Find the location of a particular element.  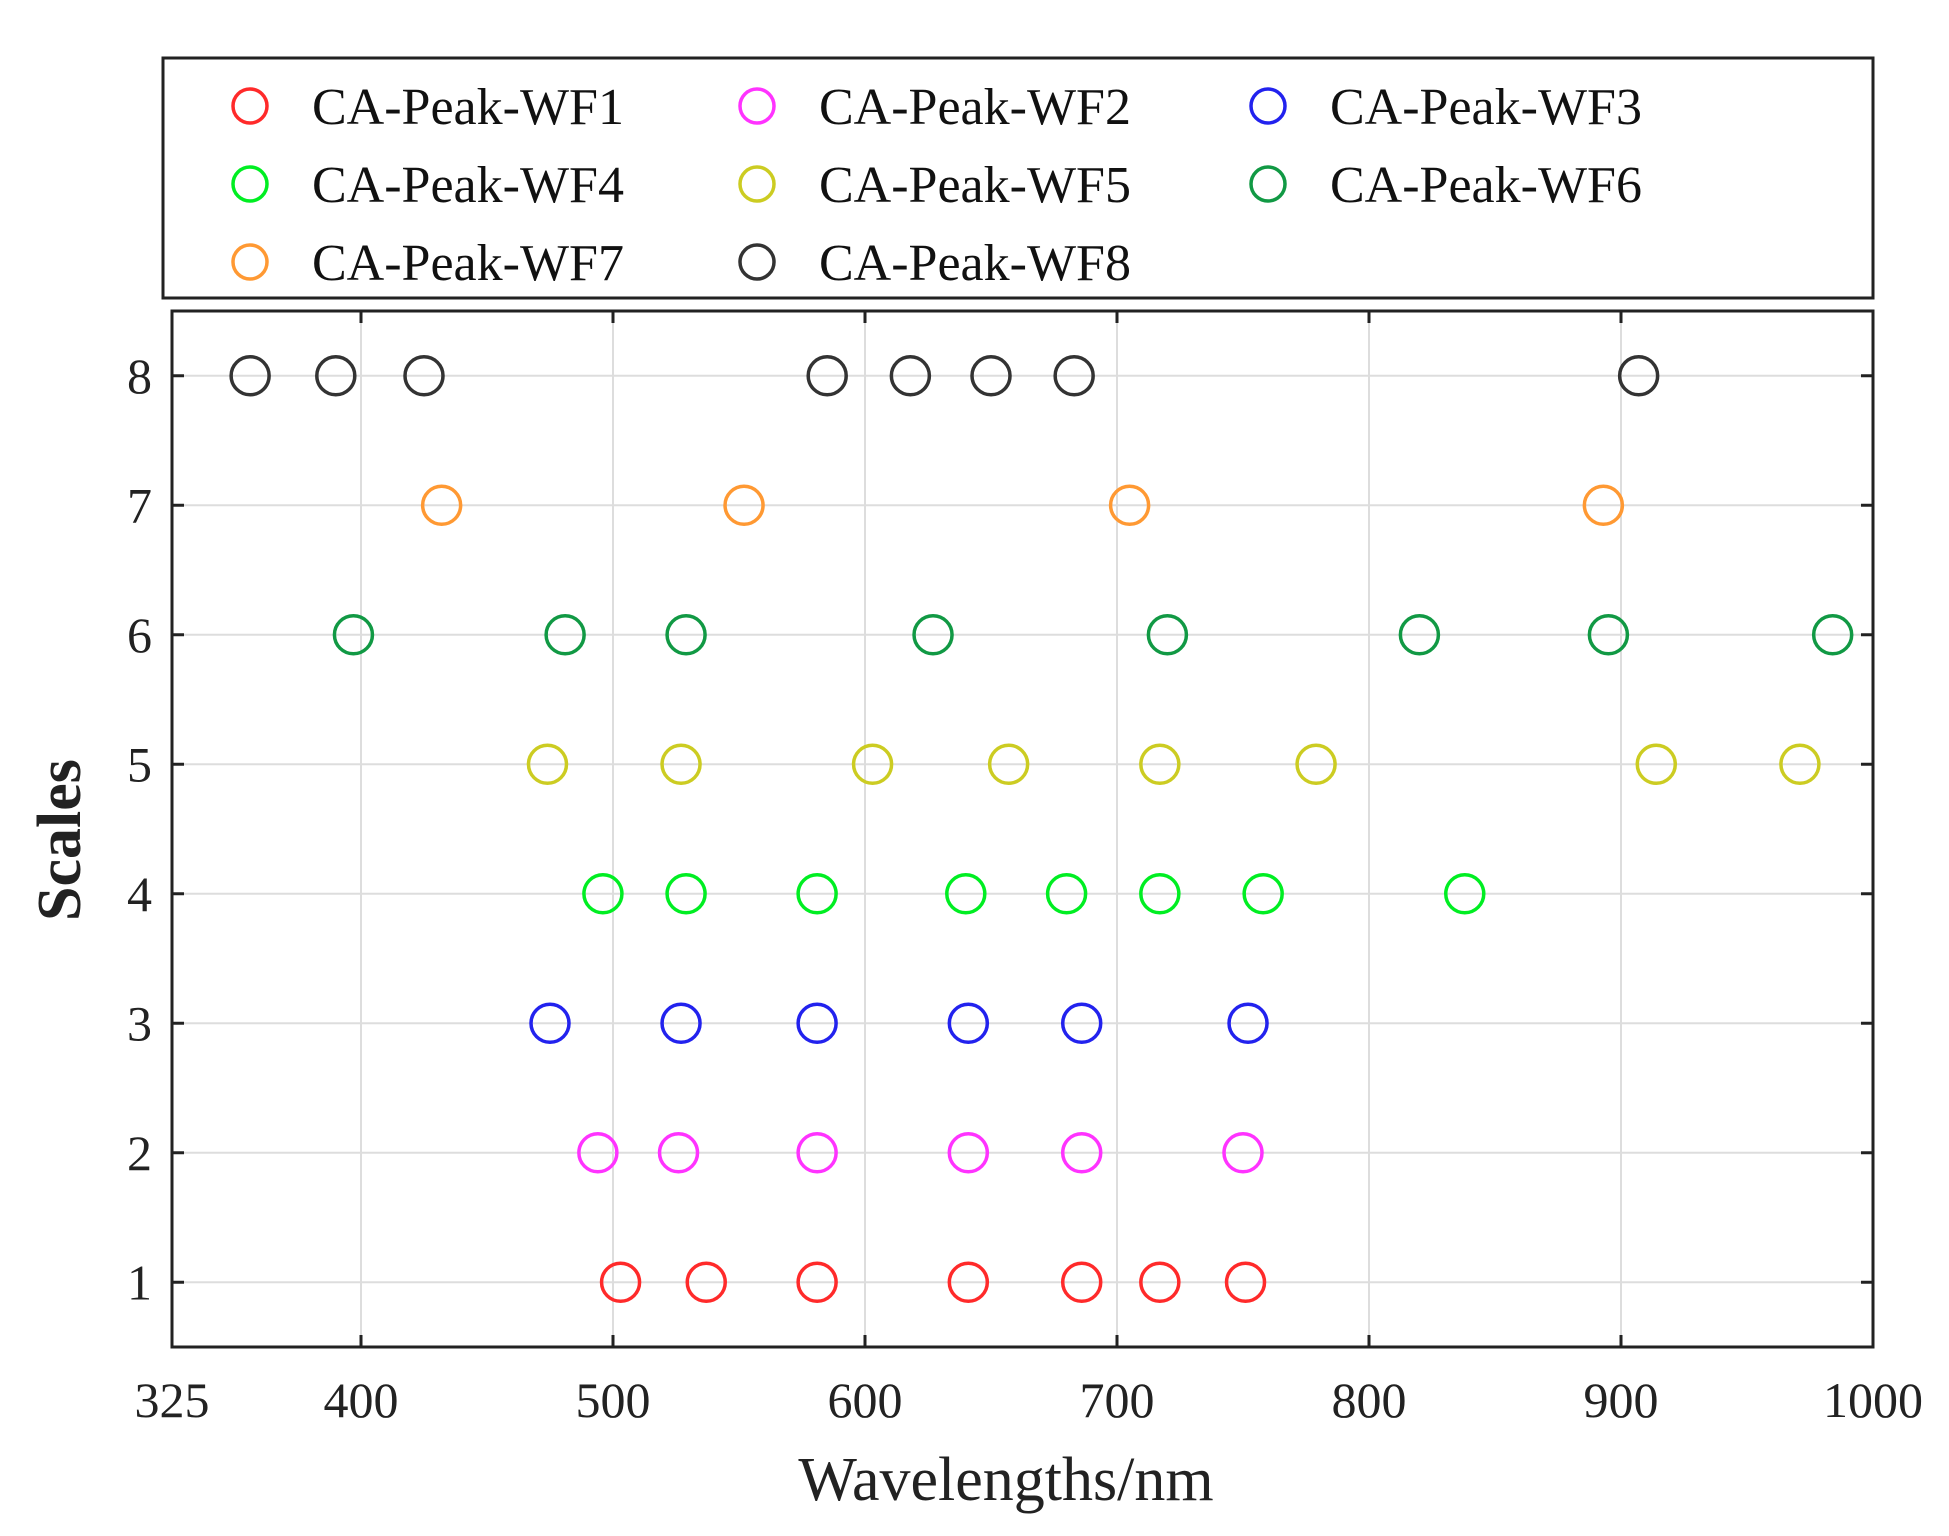

legend-item: CA-Peak-WF8 is located at coordinates (934, 263).